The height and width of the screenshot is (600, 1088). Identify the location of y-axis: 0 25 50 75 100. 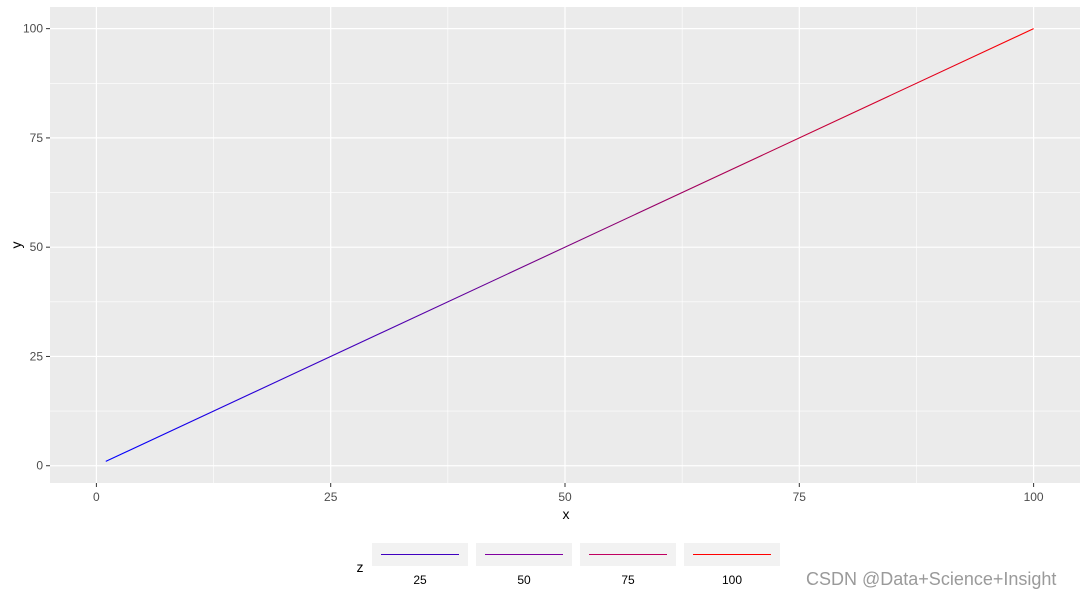
(36, 247).